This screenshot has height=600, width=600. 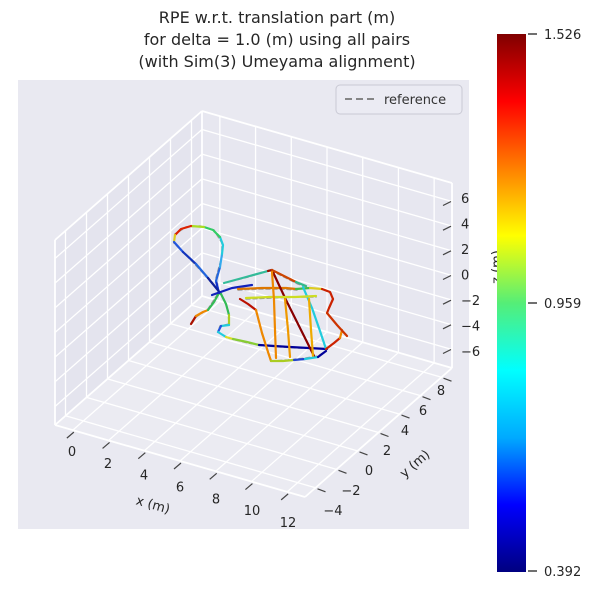 I want to click on colorbar-label-mid: 0.959, so click(x=562, y=304).